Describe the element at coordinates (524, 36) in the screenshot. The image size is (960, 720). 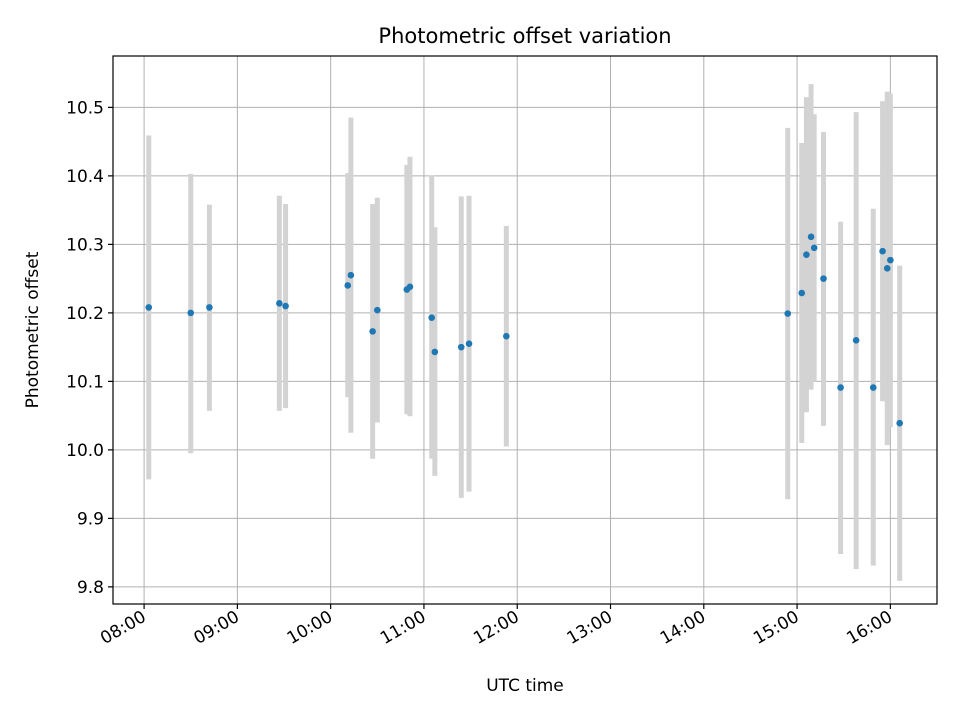
I see `chart-title: Photometric offset variation` at that location.